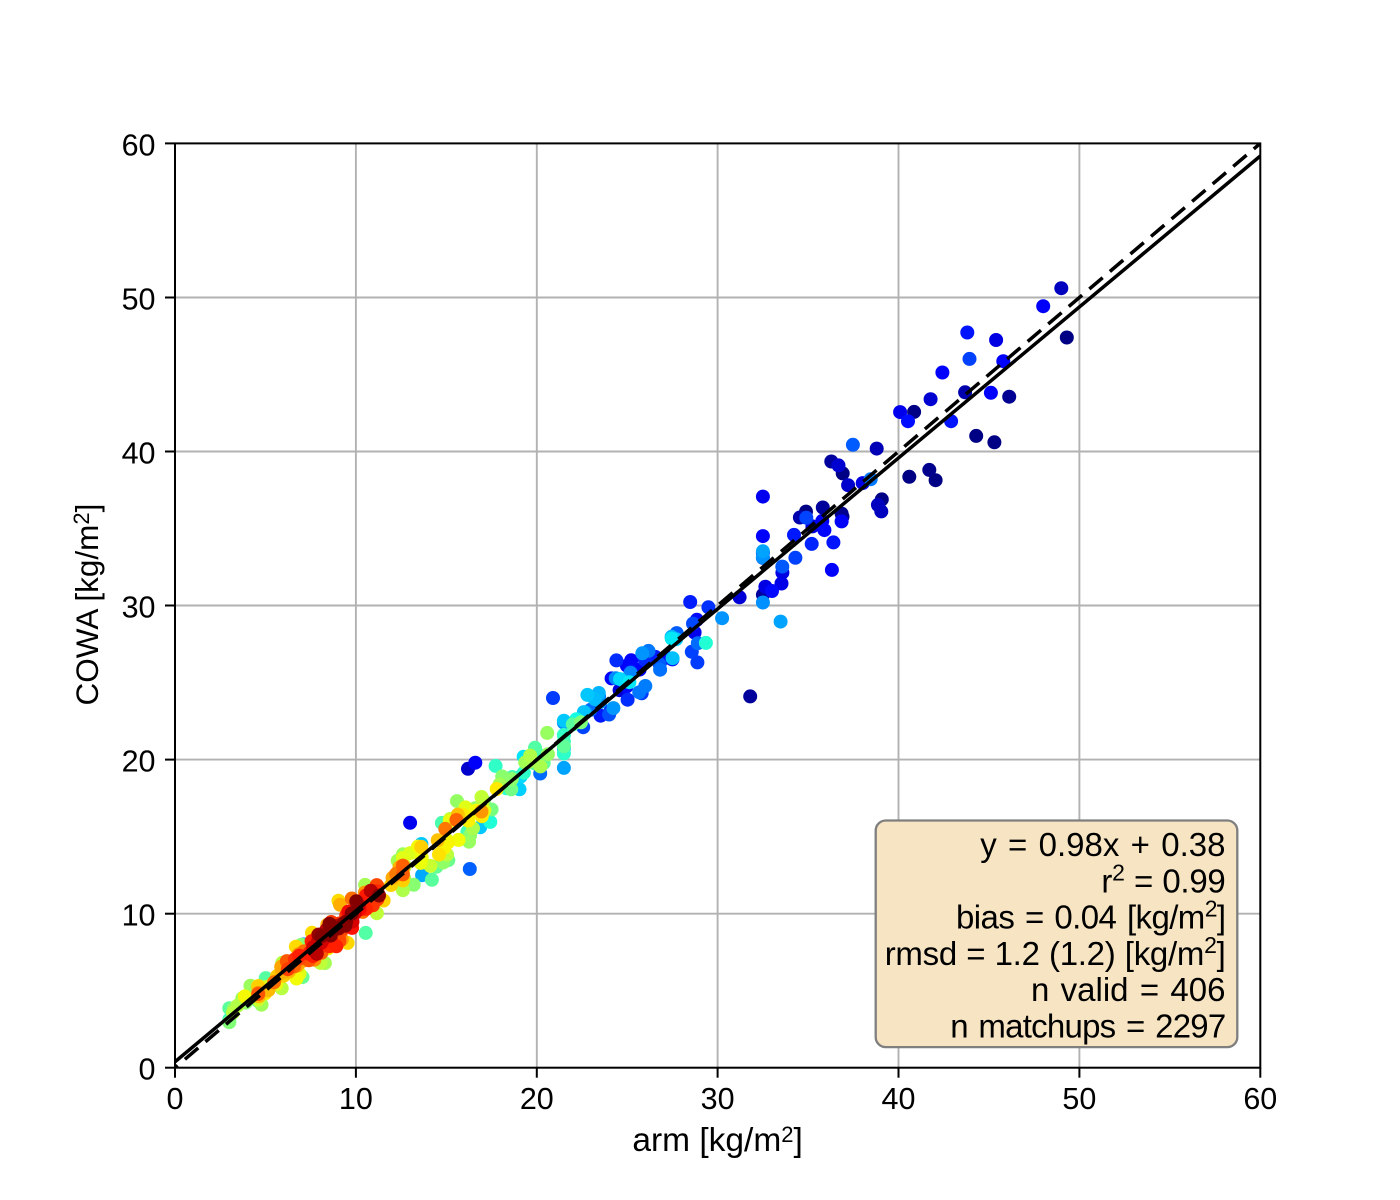 This screenshot has height=1200, width=1400. I want to click on svg-text: n matchups = 2297, so click(1087, 1026).